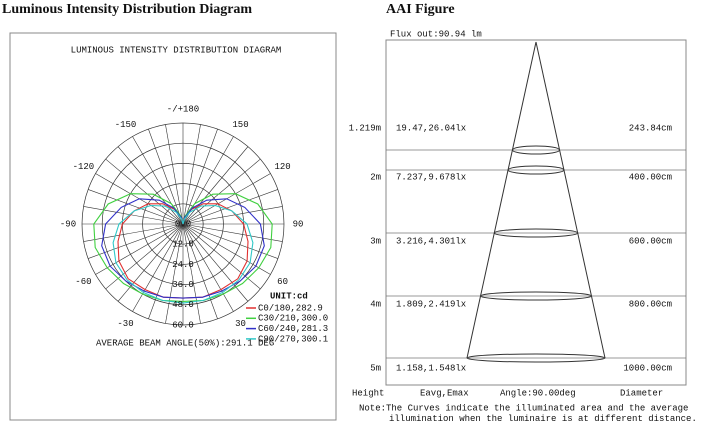 This screenshot has height=432, width=702. I want to click on angle-tick-label: 150, so click(240, 125).